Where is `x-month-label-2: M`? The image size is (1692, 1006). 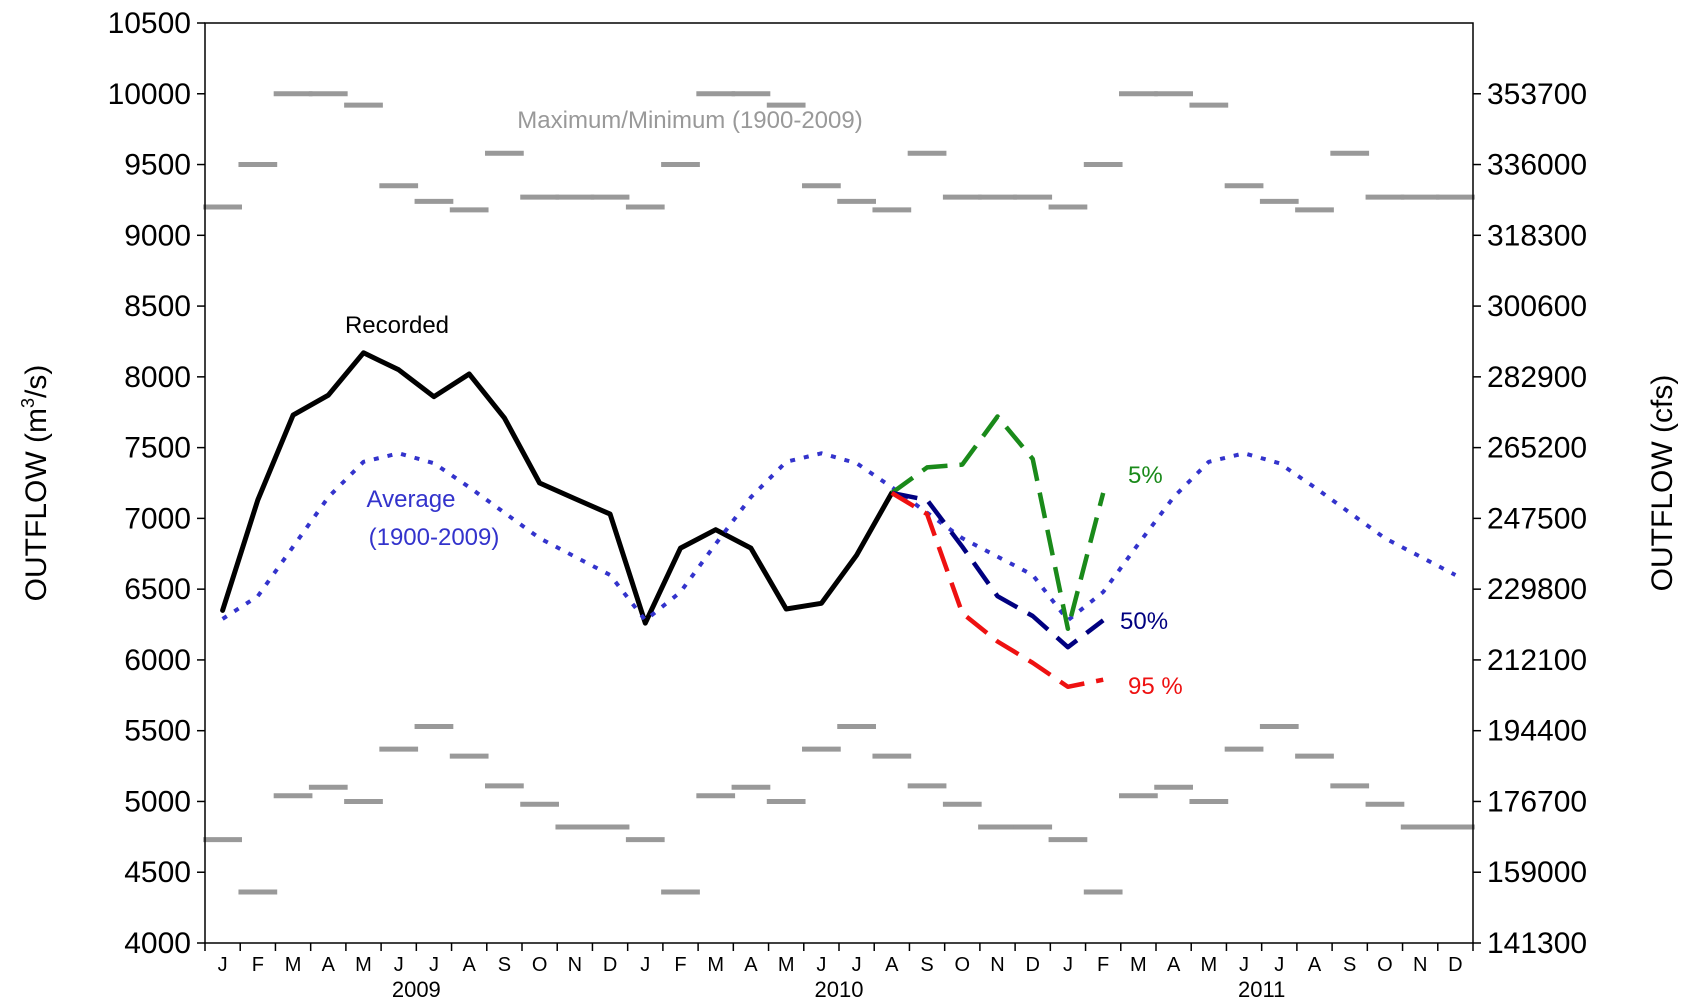 x-month-label-2: M is located at coordinates (293, 965).